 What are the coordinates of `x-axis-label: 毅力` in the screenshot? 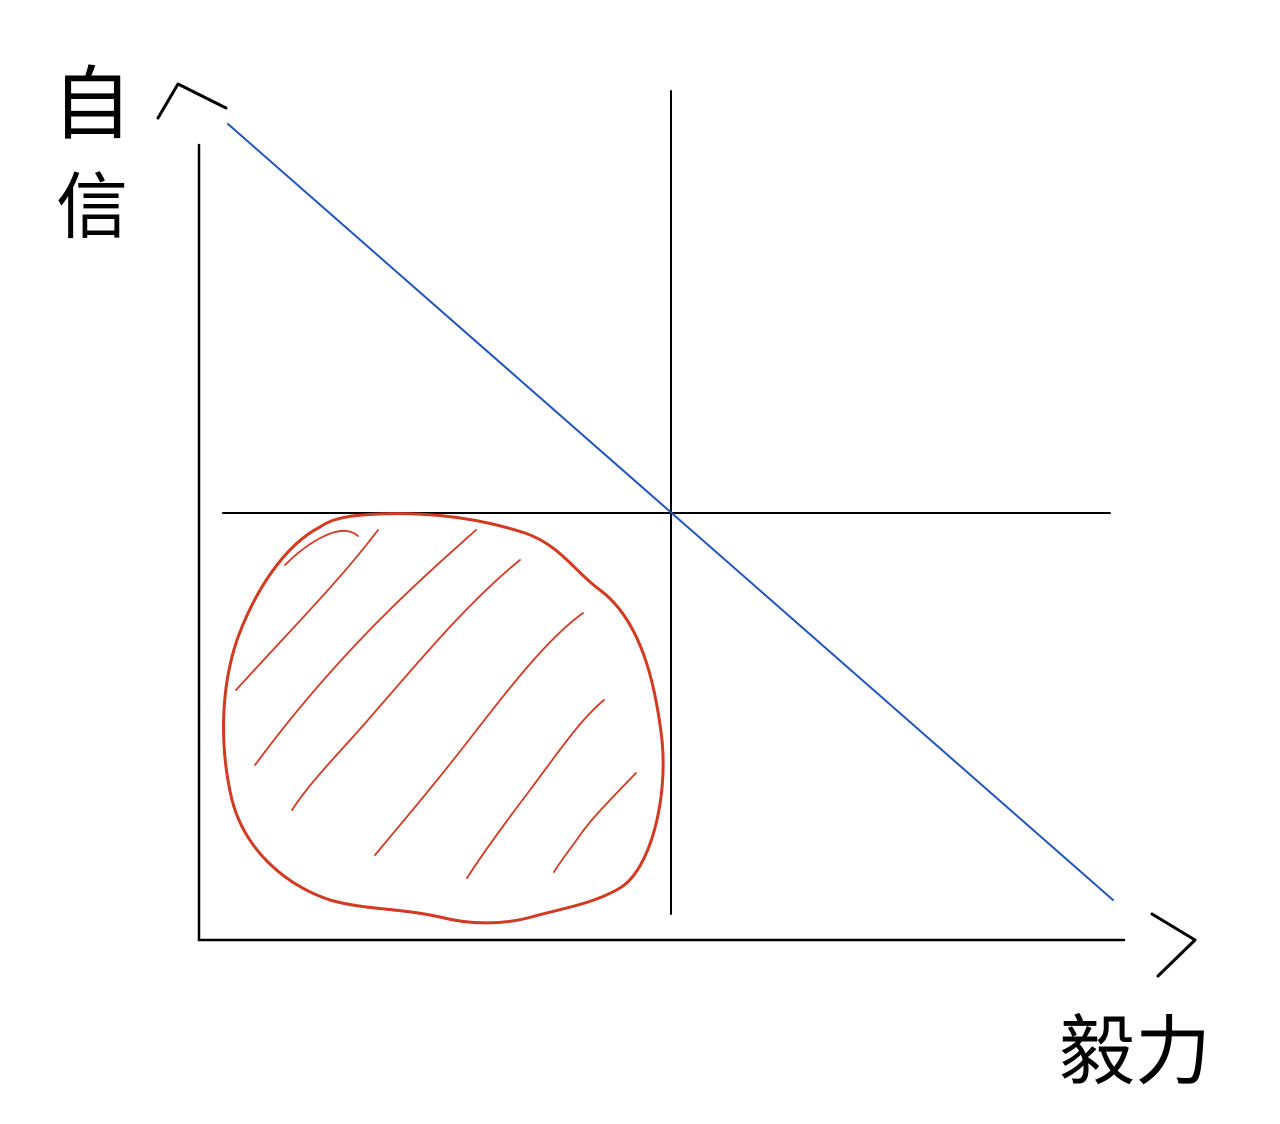 It's located at (1135, 1051).